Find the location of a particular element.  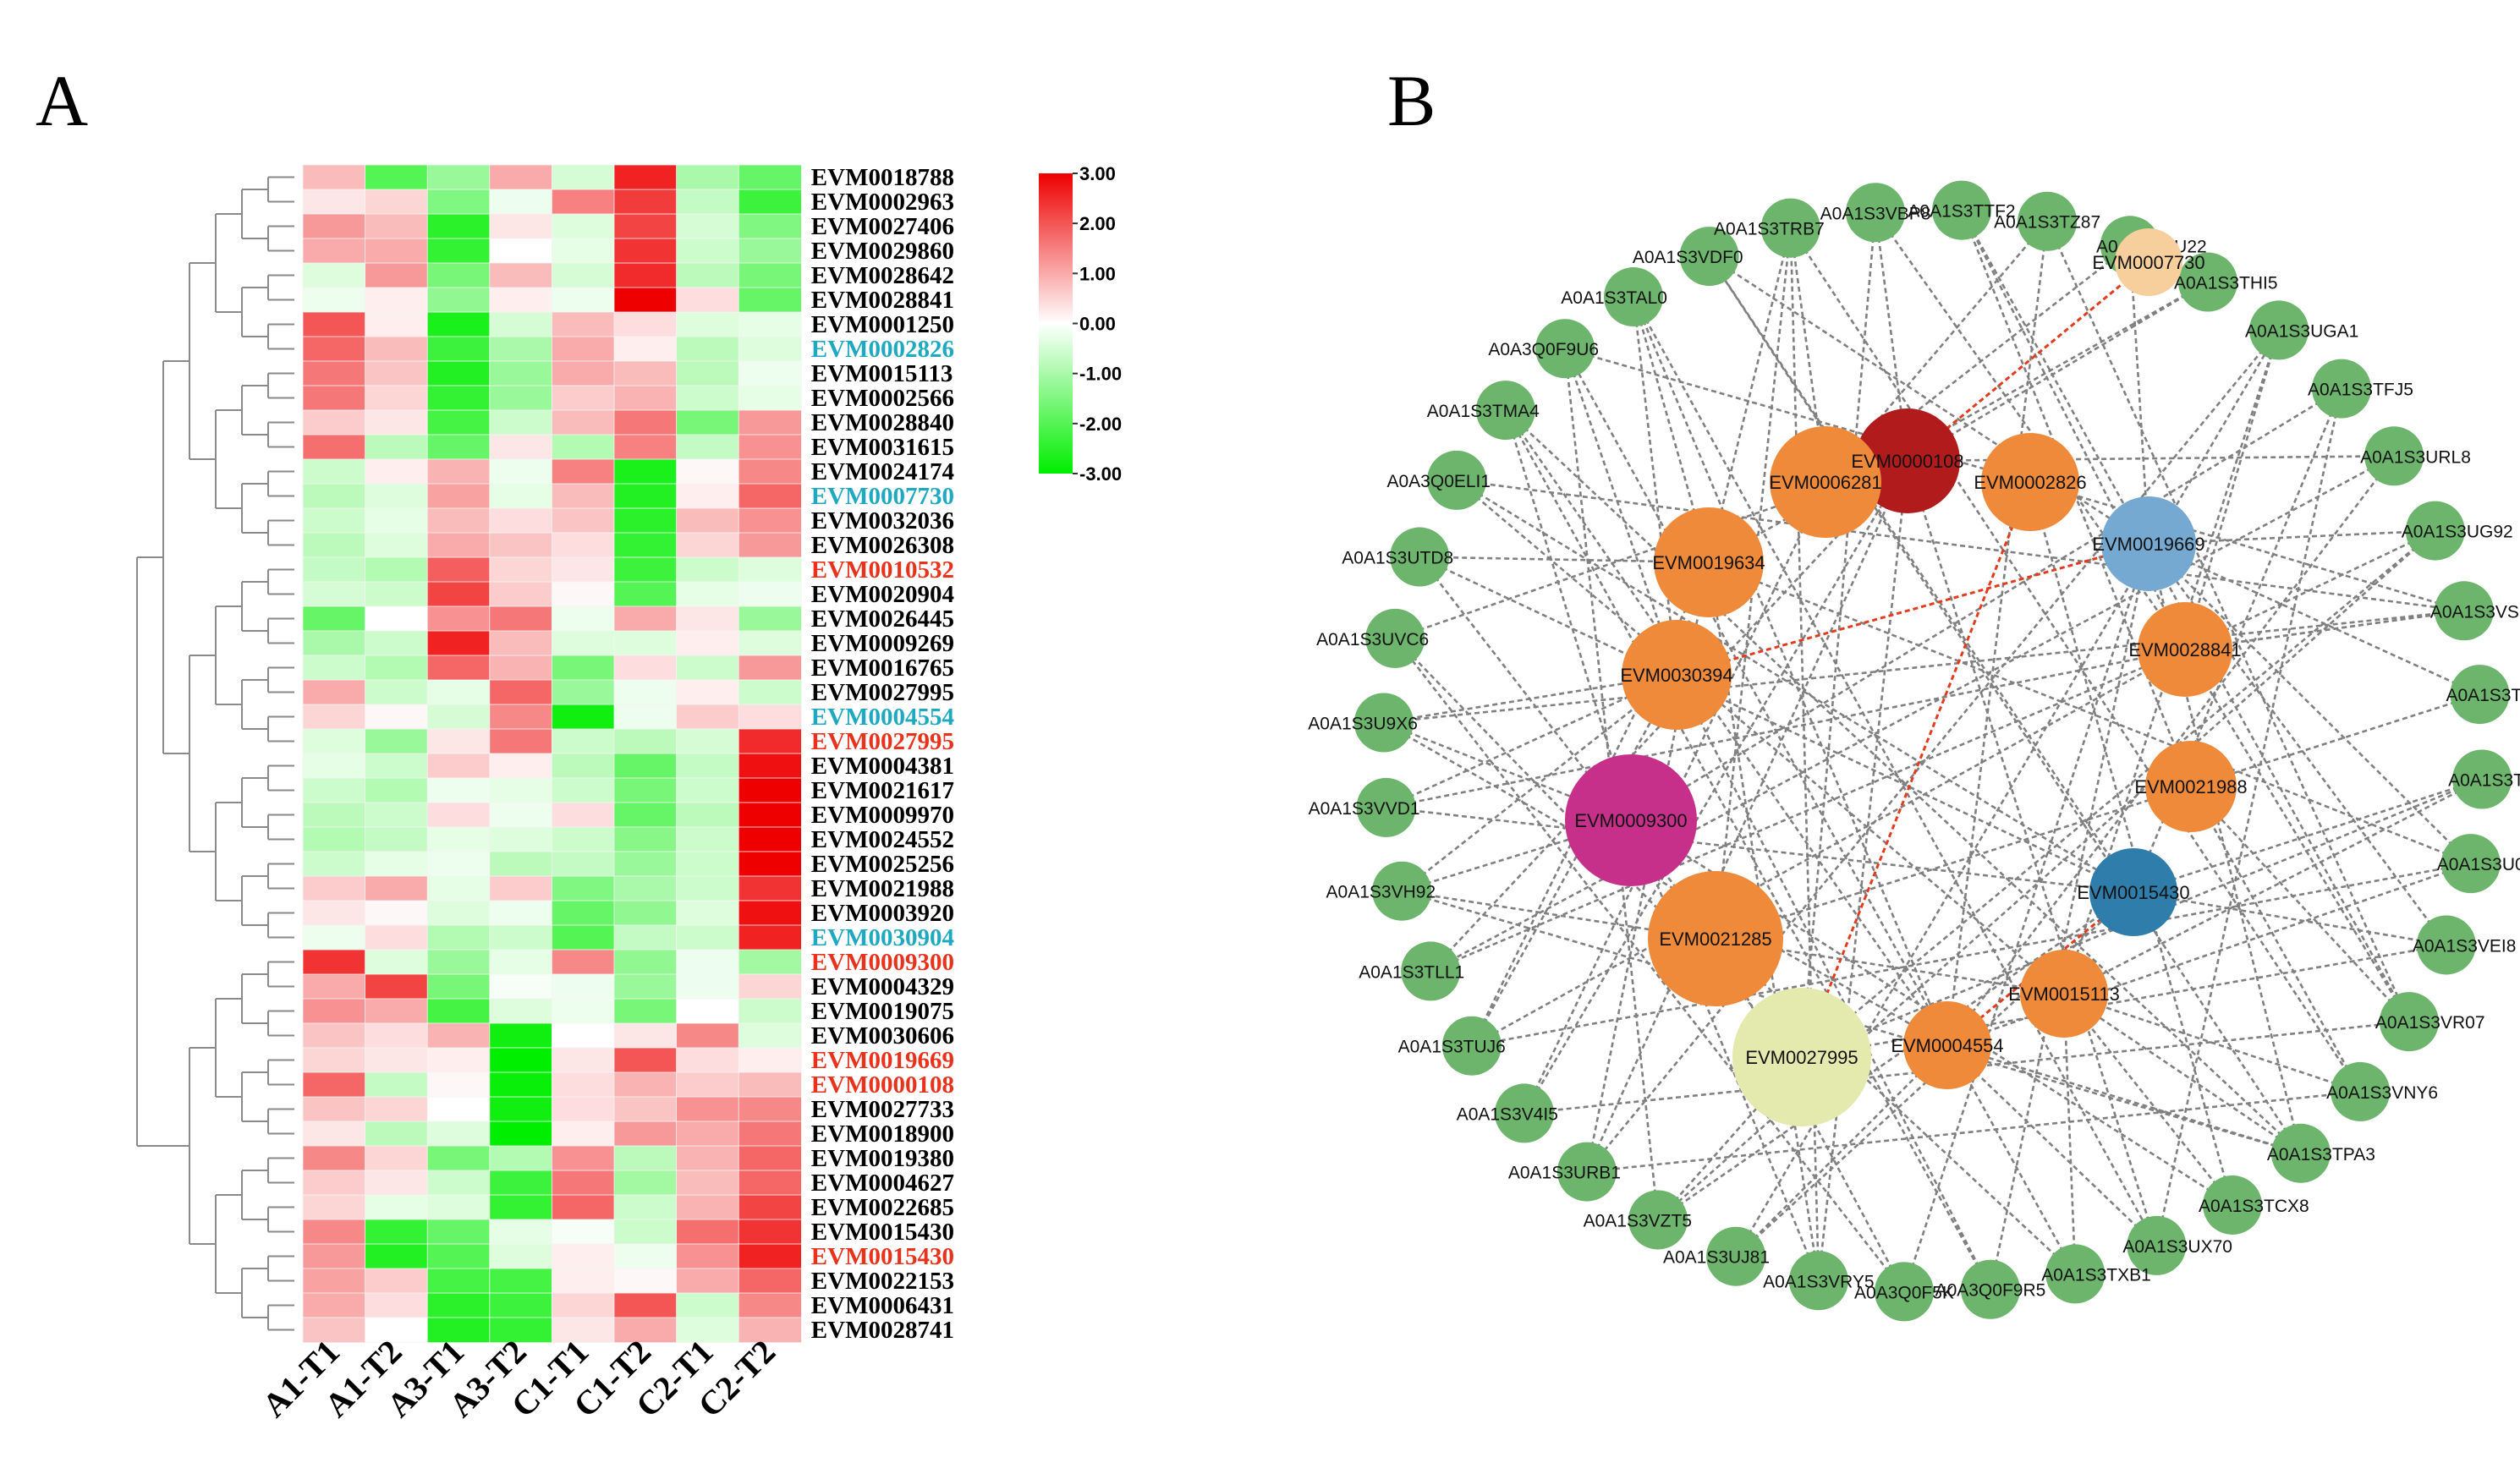

hub-node-label: EVM0021285 is located at coordinates (1715, 939).